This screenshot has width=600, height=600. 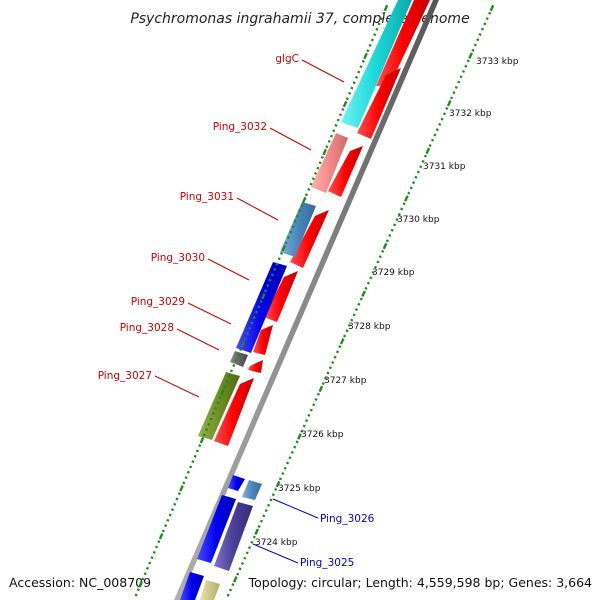 I want to click on leader-line-glgc, so click(x=323, y=71).